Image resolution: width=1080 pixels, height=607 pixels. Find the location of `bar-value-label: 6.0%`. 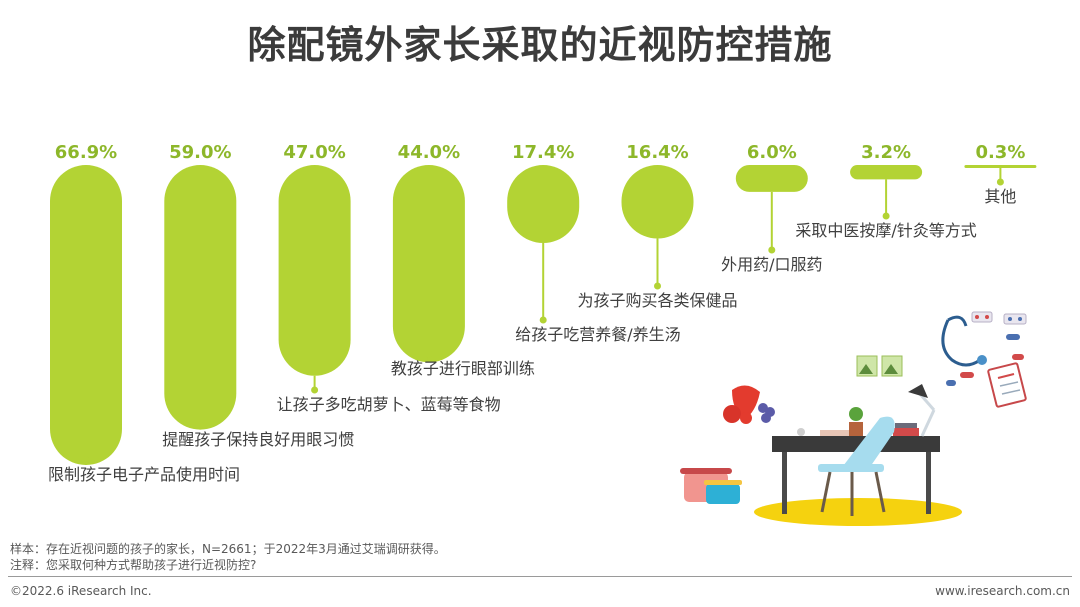

bar-value-label: 6.0% is located at coordinates (772, 152).